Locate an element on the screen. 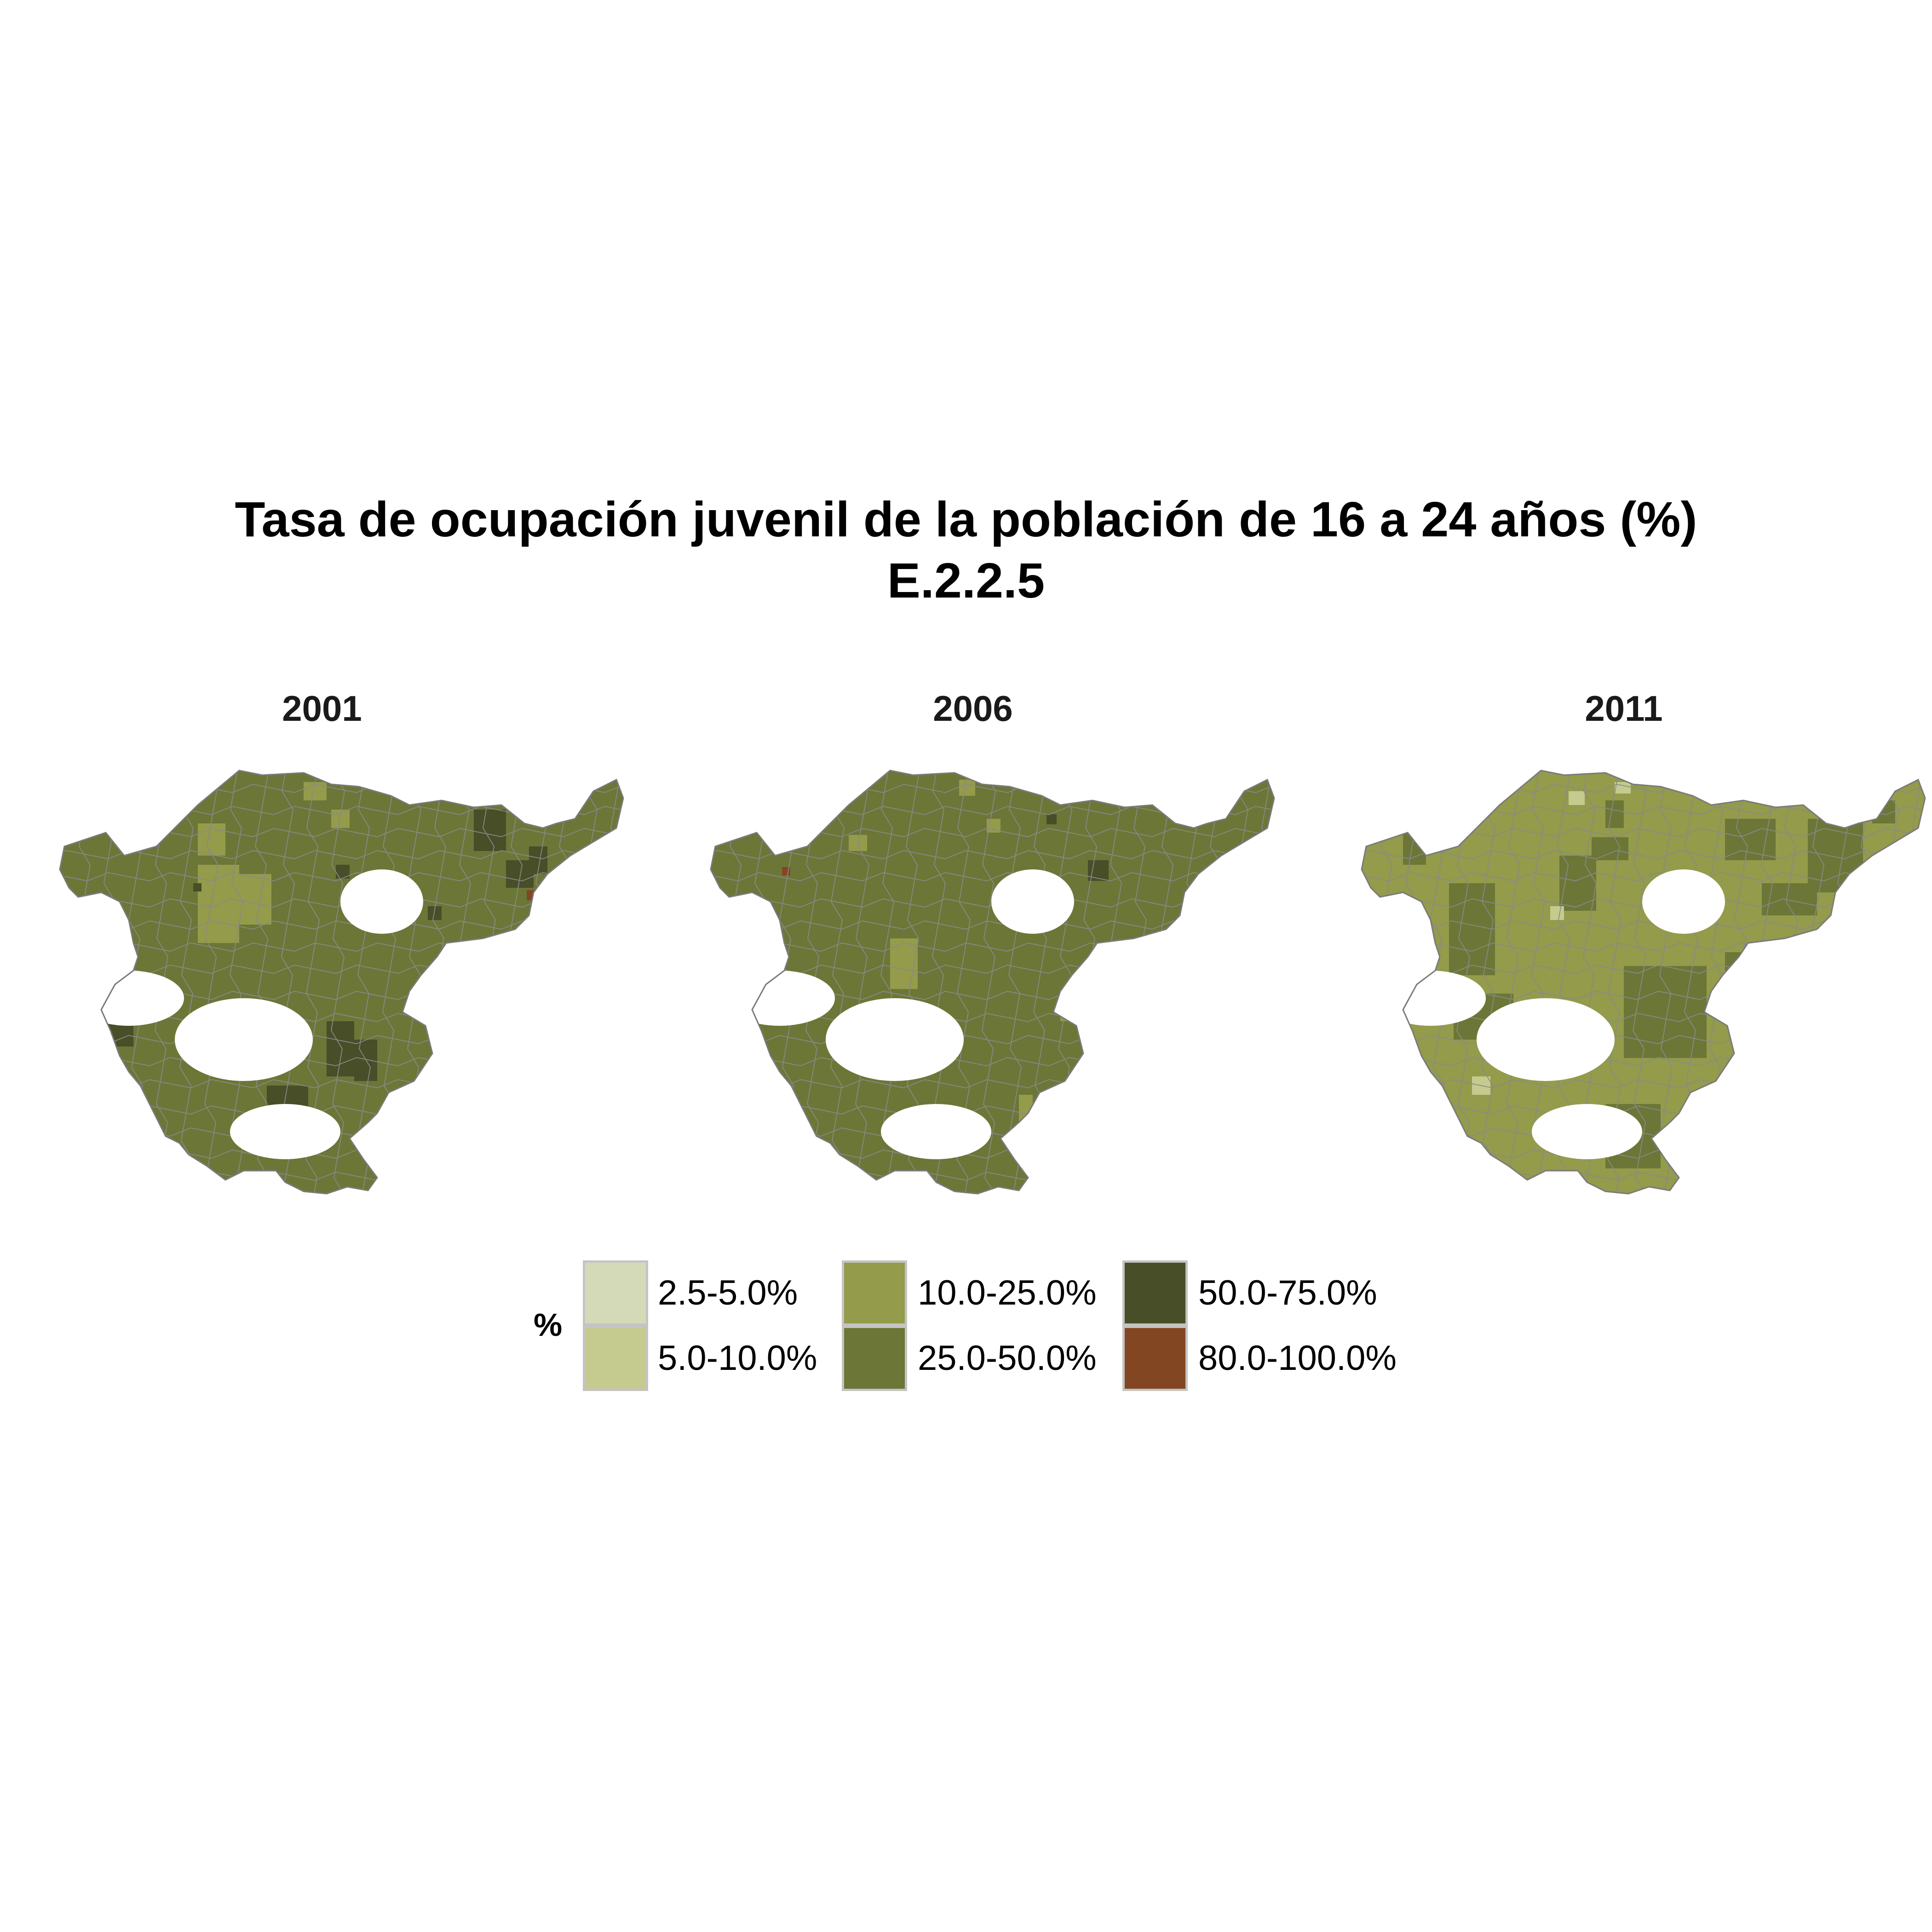  chart-title-line2: E.2.2.5 is located at coordinates (966, 580).